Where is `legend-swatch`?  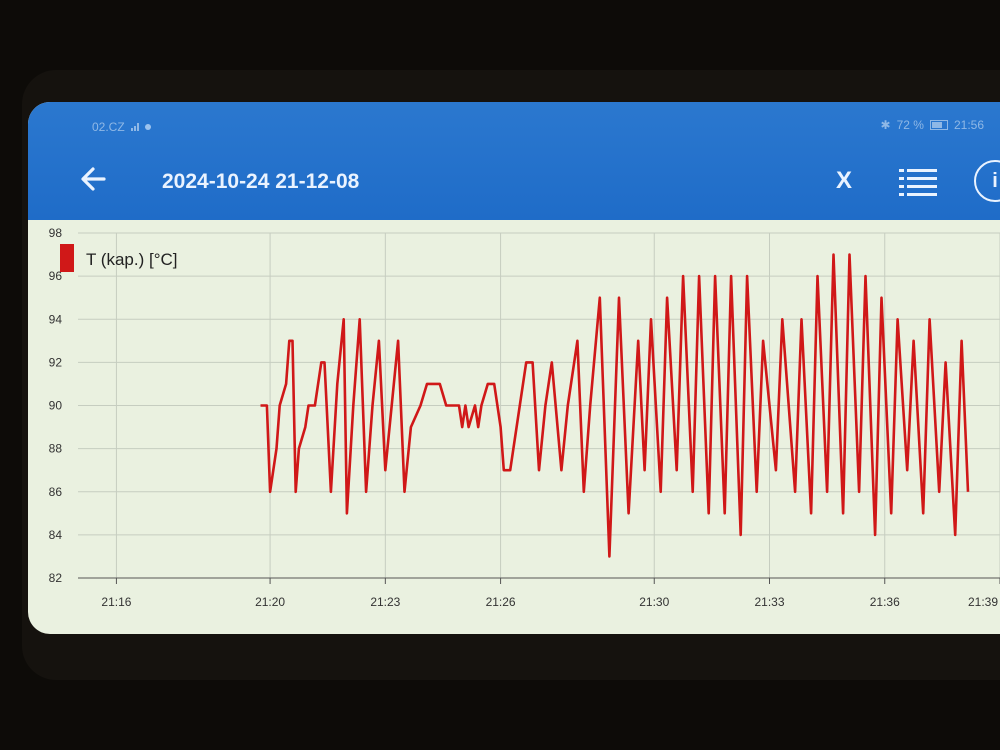 legend-swatch is located at coordinates (67, 258).